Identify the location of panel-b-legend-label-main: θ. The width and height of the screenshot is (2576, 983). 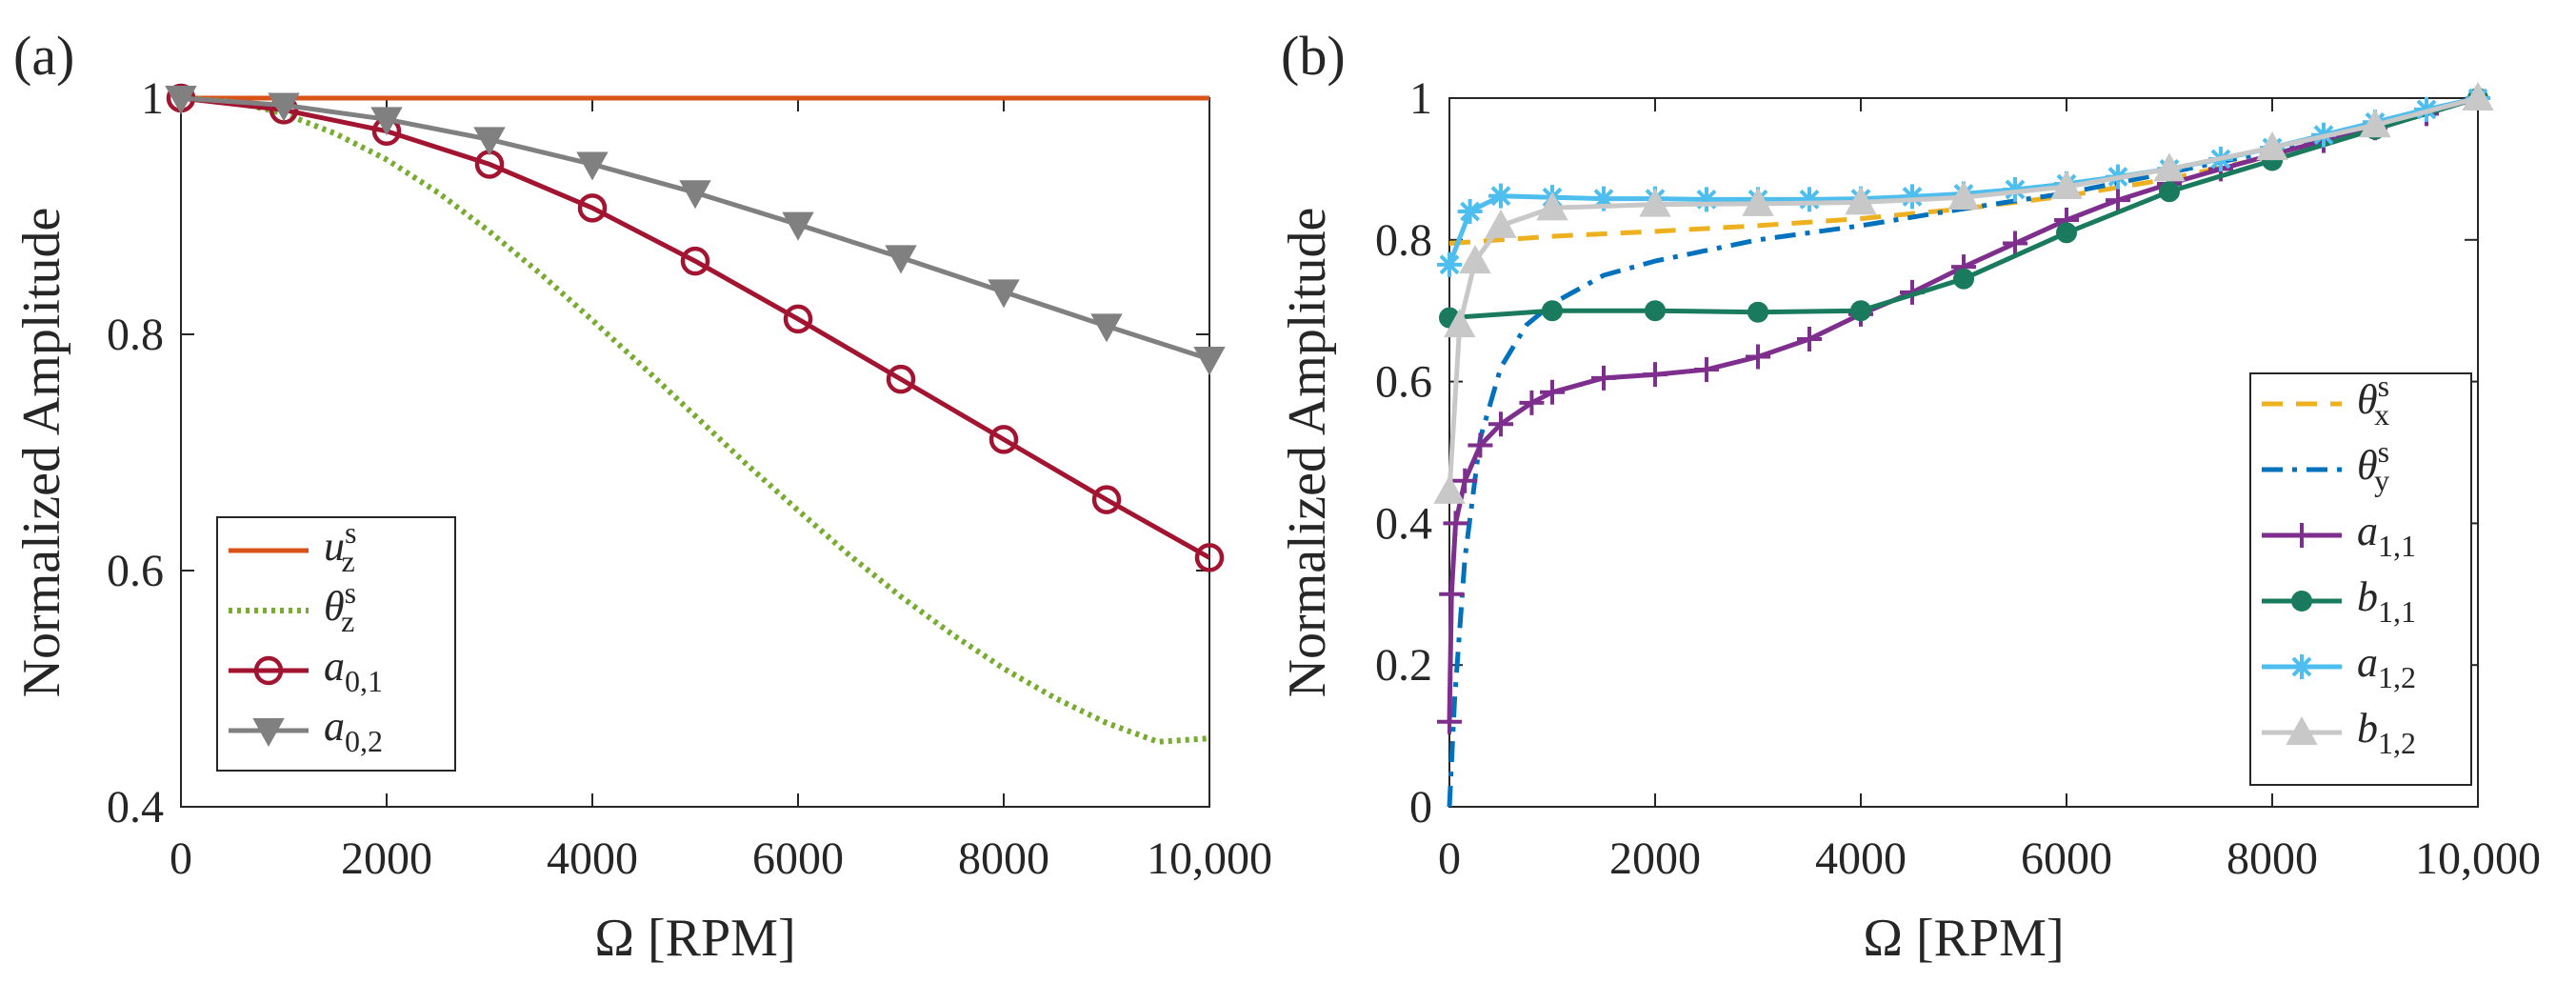
(2367, 399).